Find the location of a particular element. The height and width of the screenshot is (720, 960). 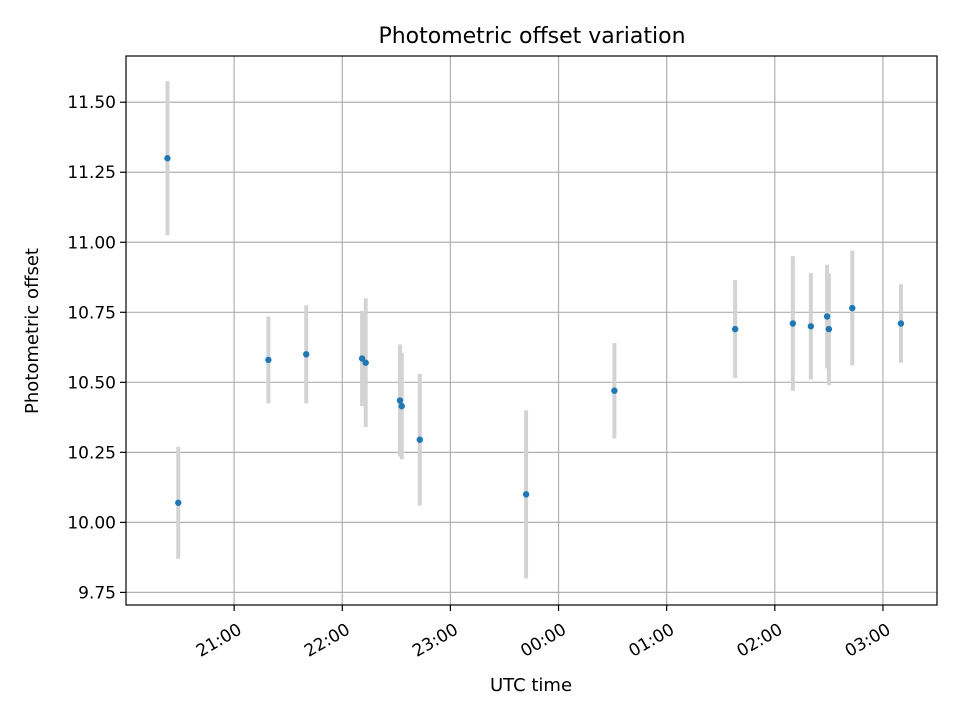

y-tick-label: 10.75 is located at coordinates (91, 313).